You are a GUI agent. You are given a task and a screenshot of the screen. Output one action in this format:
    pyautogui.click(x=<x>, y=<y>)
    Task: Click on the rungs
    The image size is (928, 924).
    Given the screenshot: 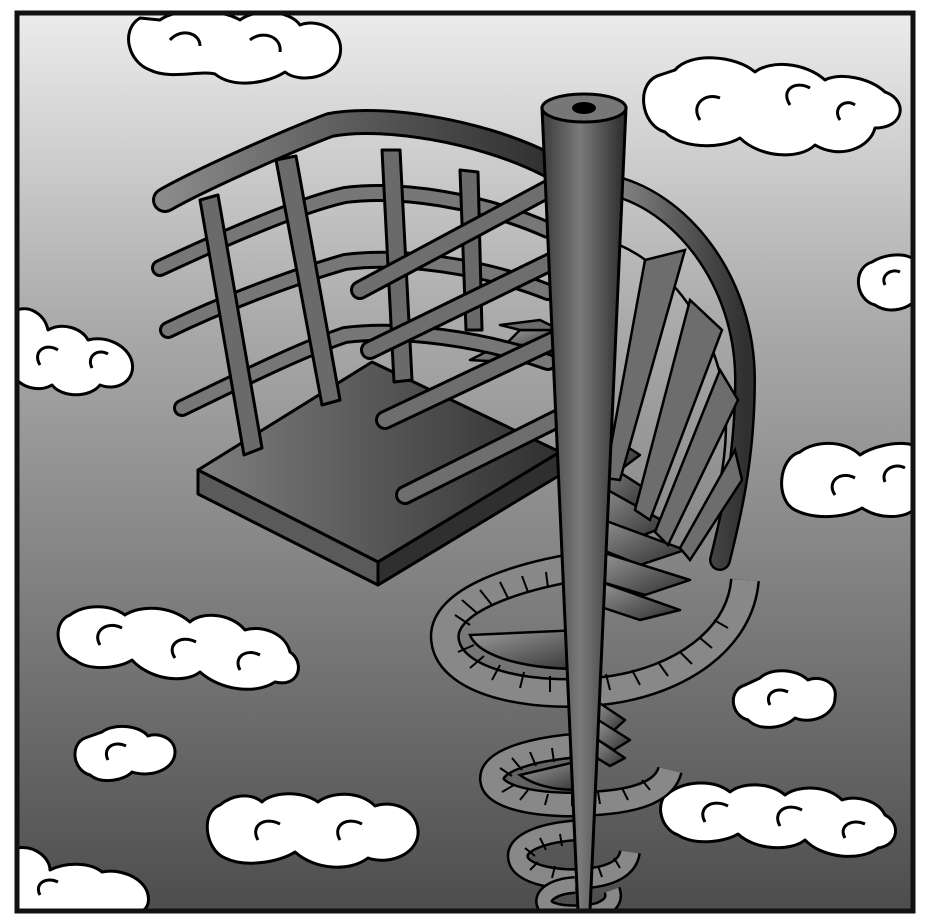 What is the action you would take?
    pyautogui.click(x=462, y=337)
    